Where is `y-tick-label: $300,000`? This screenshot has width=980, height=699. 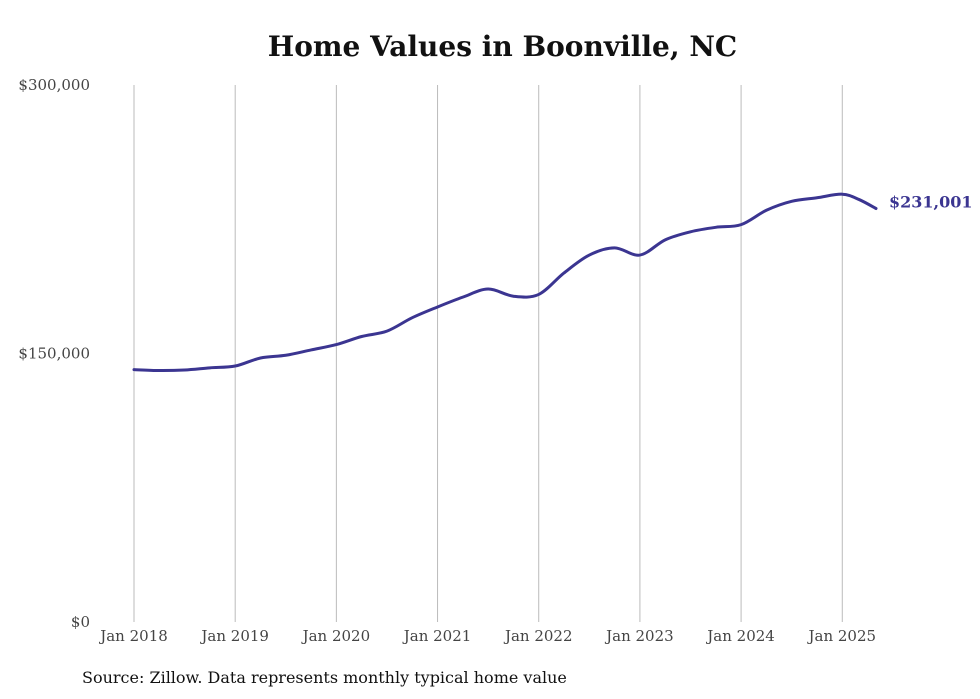 y-tick-label: $300,000 is located at coordinates (54, 85).